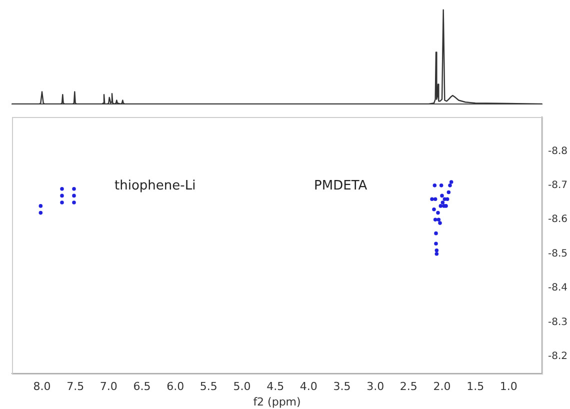 This screenshot has width=570, height=409. What do you see at coordinates (42, 387) in the screenshot?
I see `x-tick-label: 8.0` at bounding box center [42, 387].